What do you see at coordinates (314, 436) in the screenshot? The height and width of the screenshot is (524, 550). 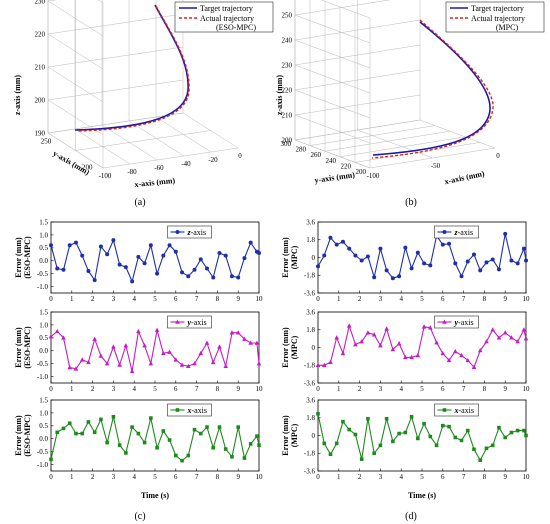 I see `y-tick-label: 0` at bounding box center [314, 436].